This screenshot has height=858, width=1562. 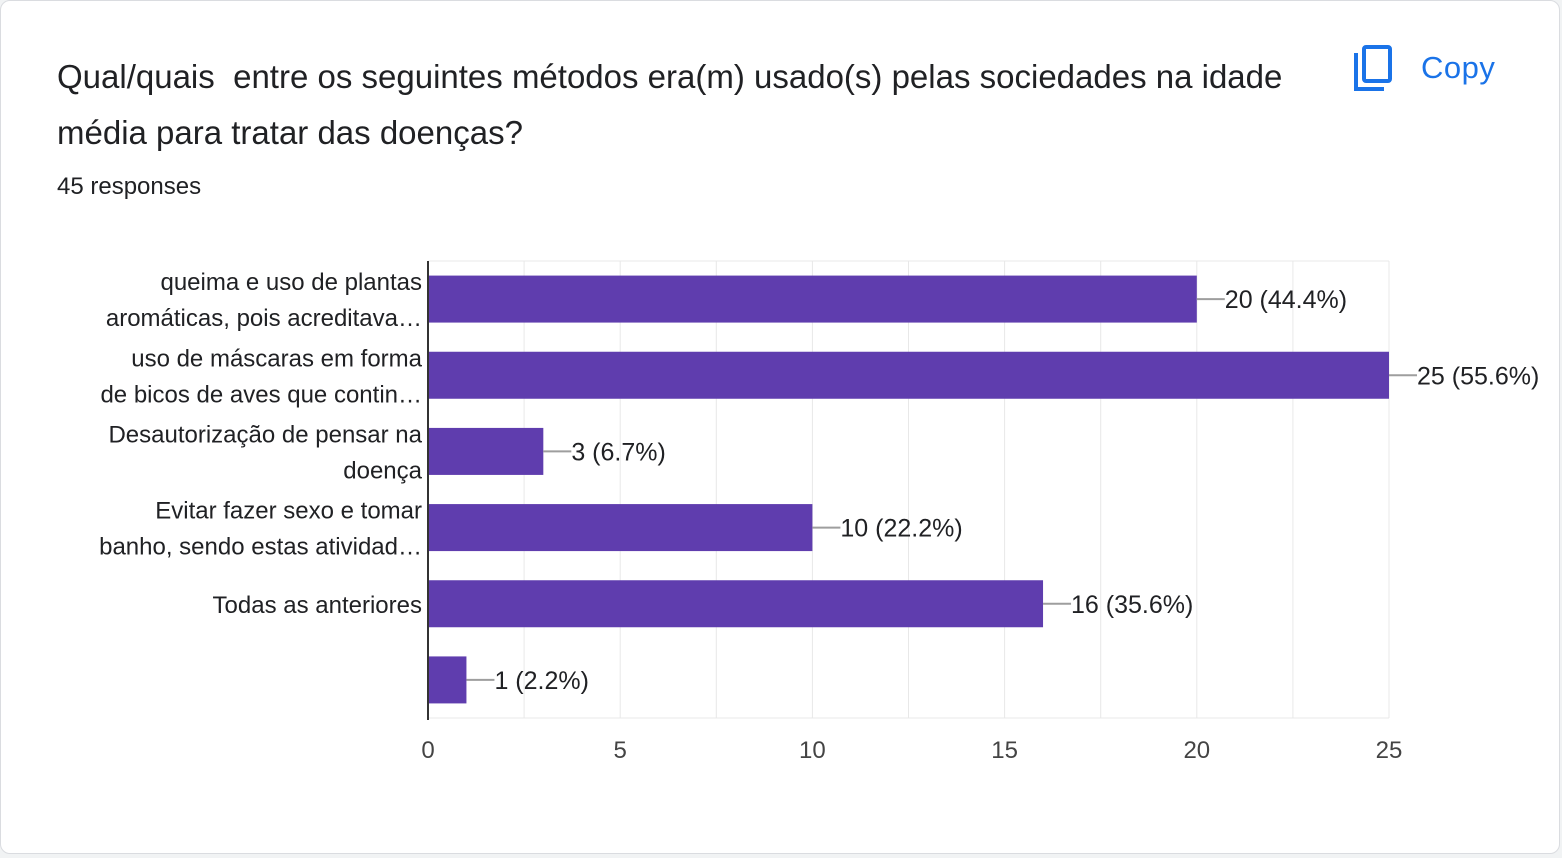 I want to click on data-label: 25 (55.6%), so click(x=1478, y=376).